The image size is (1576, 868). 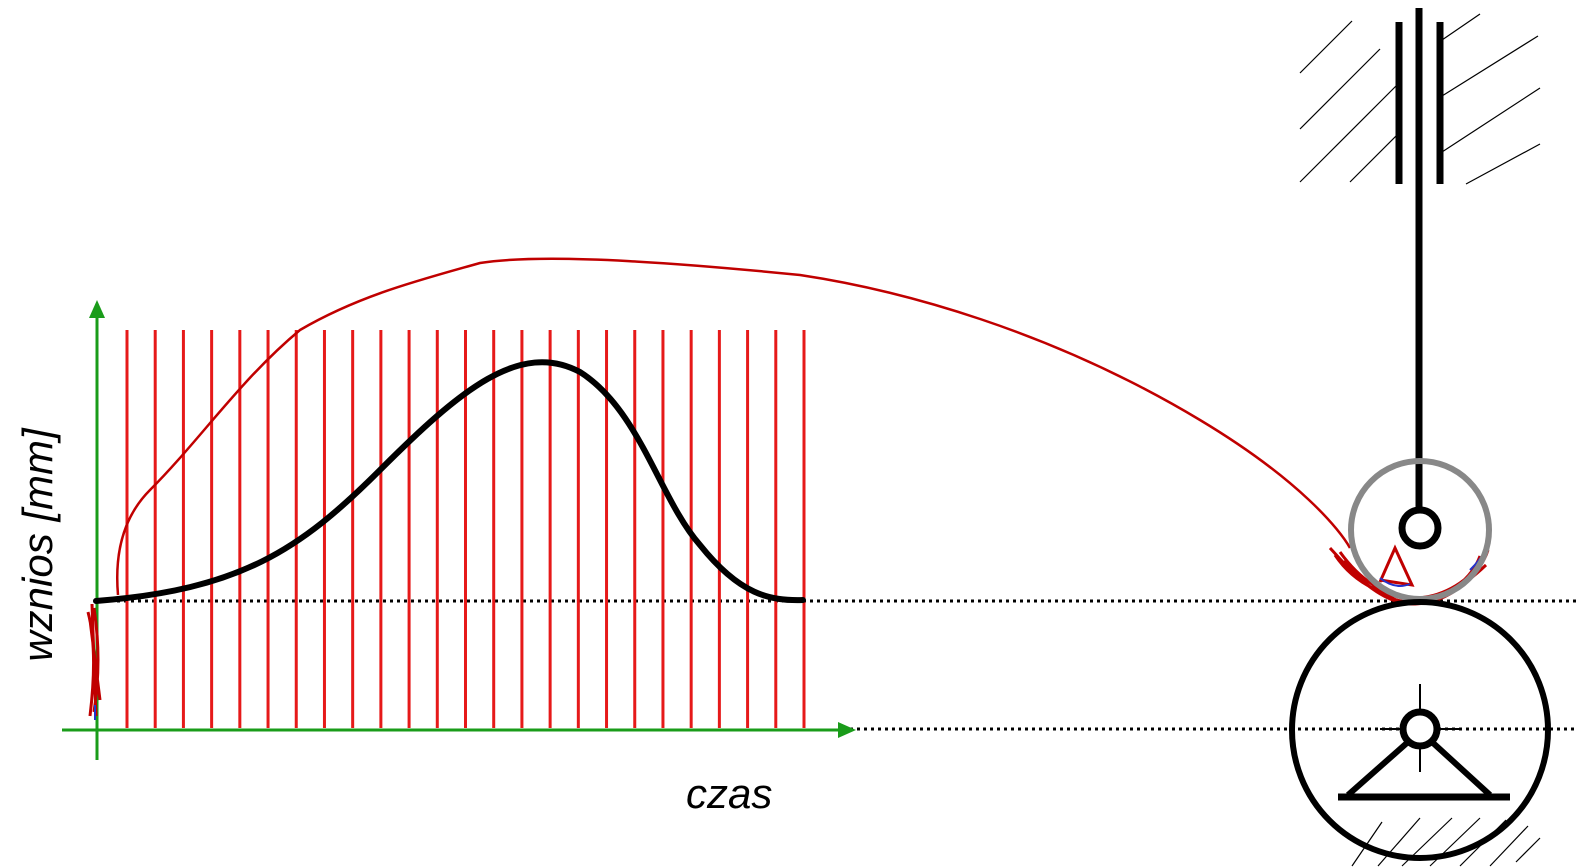 What do you see at coordinates (847, 730) in the screenshot?
I see `x-axis-arrow` at bounding box center [847, 730].